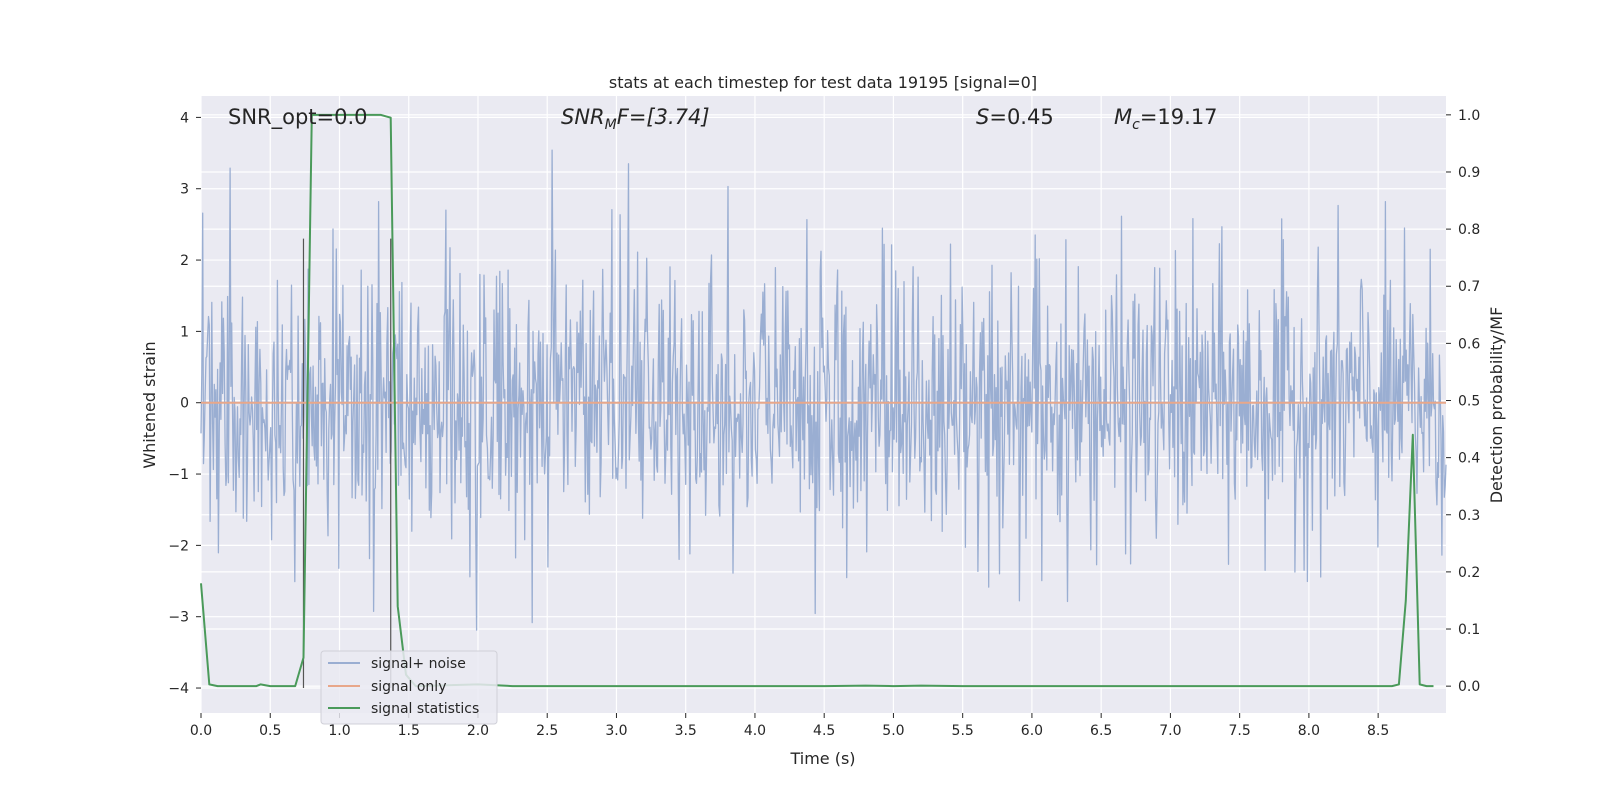 The image size is (1600, 800). Describe the element at coordinates (418, 664) in the screenshot. I see `legend-label-noise: signal+ noise` at that location.